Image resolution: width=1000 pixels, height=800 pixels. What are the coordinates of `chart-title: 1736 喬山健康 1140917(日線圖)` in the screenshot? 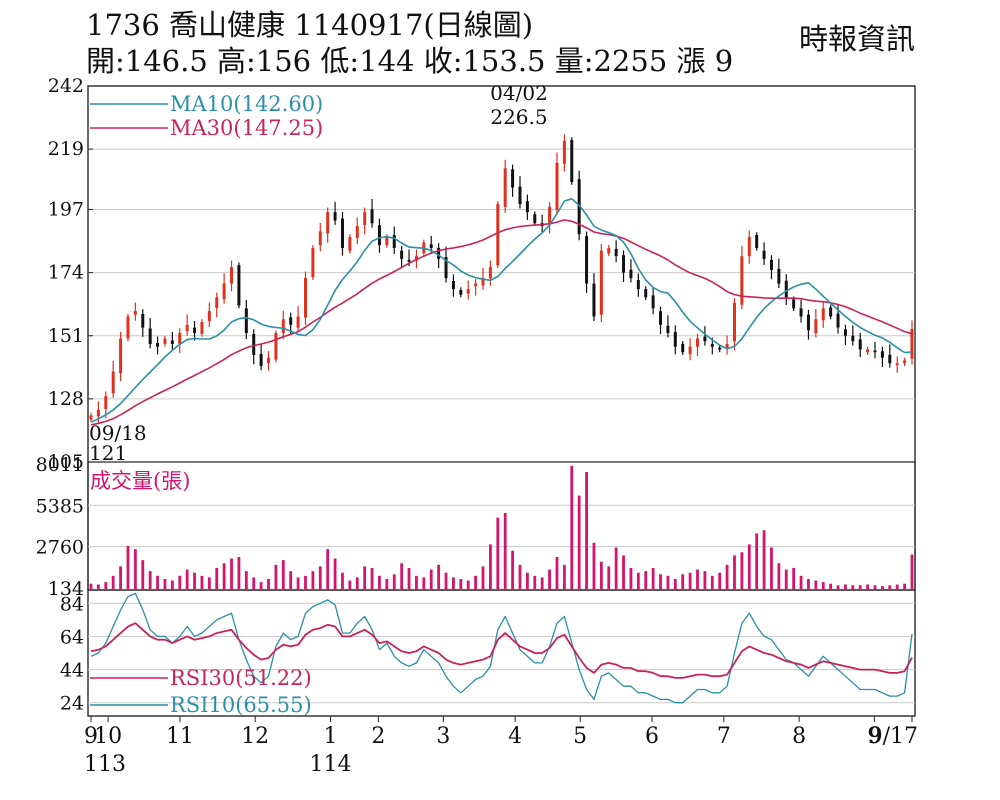 It's located at (310, 25).